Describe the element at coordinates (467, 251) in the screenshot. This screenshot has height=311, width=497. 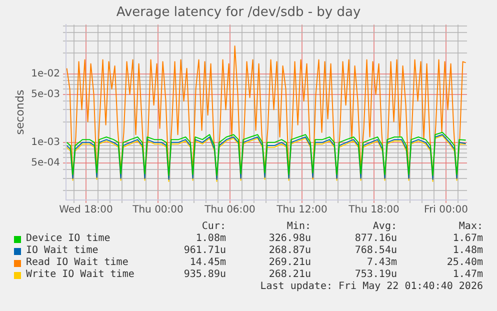
I see `text: 1.48m` at that location.